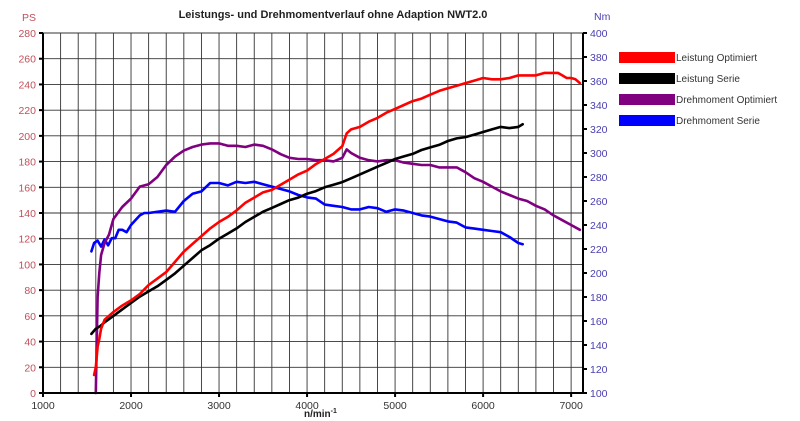  Describe the element at coordinates (27, 188) in the screenshot. I see `y-left-tick-label: 160` at that location.